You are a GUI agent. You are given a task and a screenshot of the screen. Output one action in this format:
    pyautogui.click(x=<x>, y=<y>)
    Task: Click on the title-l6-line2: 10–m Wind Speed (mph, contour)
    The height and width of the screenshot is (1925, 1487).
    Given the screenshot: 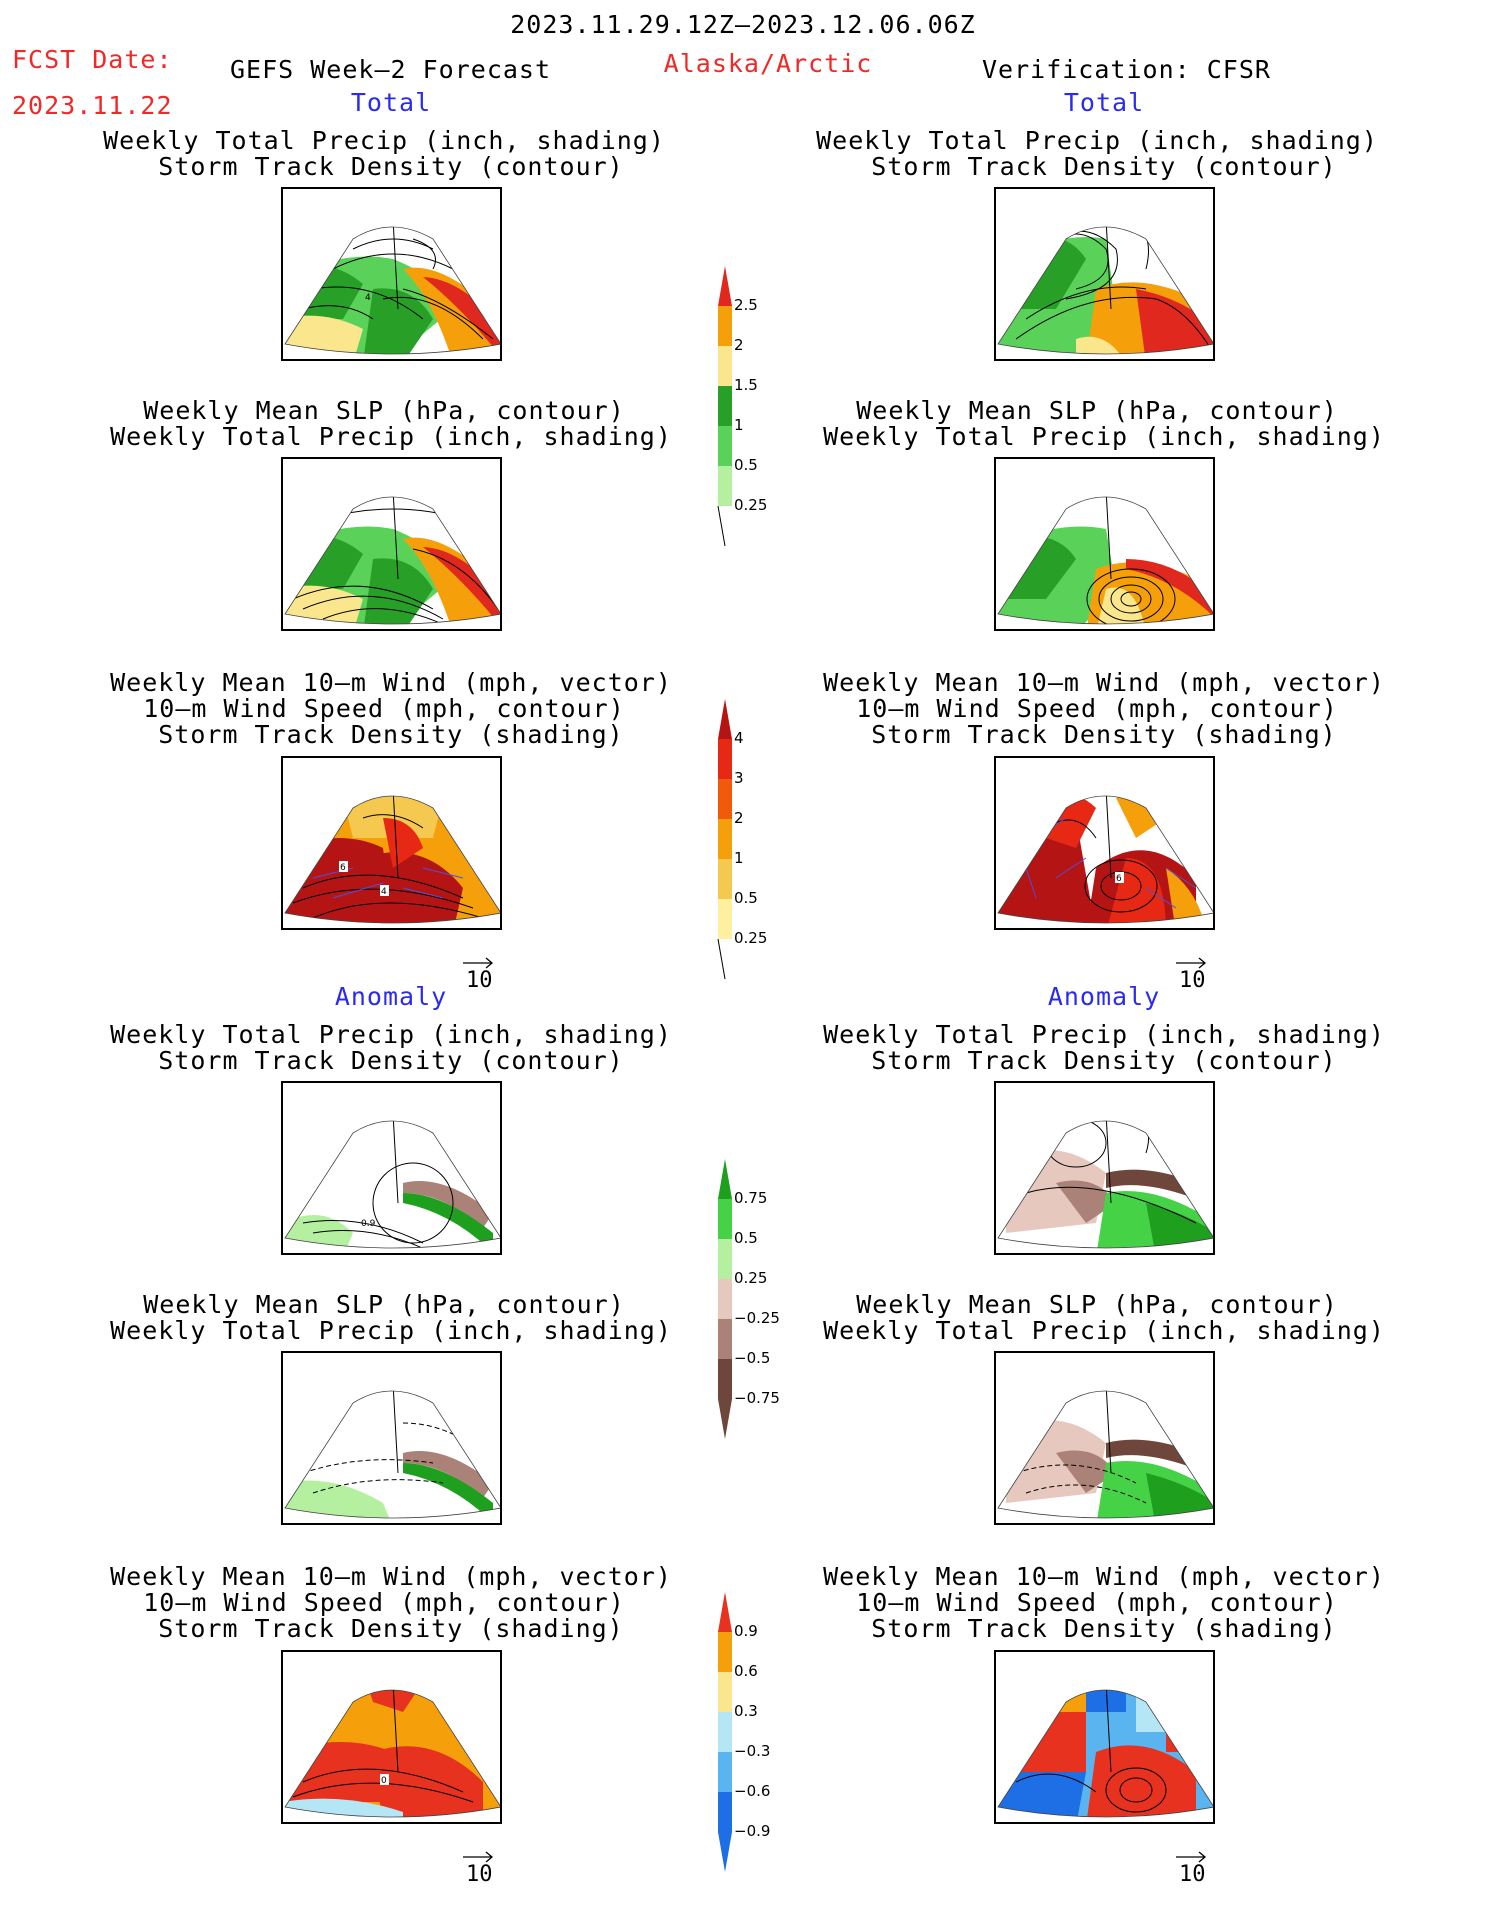 What is the action you would take?
    pyautogui.click(x=384, y=1602)
    